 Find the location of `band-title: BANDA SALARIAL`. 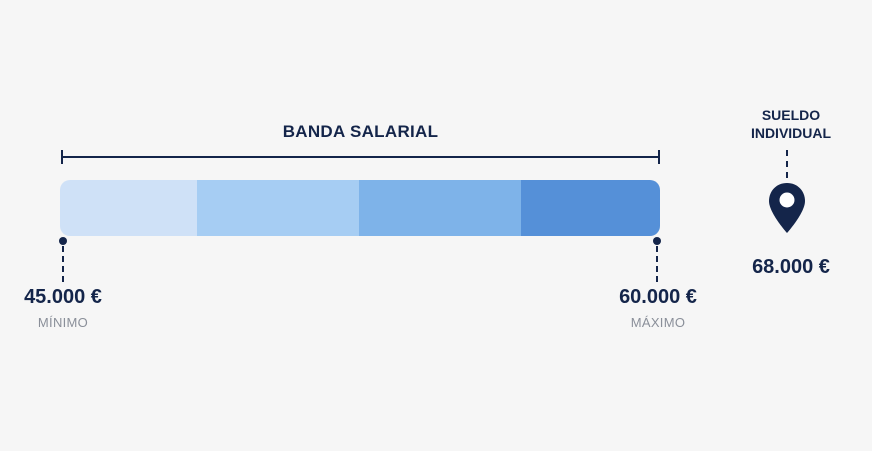

band-title: BANDA SALARIAL is located at coordinates (360, 131).